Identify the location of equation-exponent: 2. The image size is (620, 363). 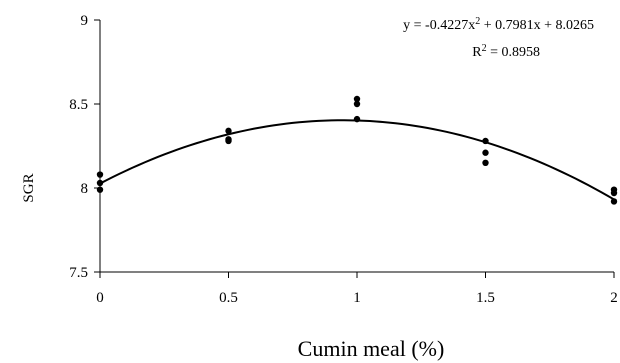
(477, 21).